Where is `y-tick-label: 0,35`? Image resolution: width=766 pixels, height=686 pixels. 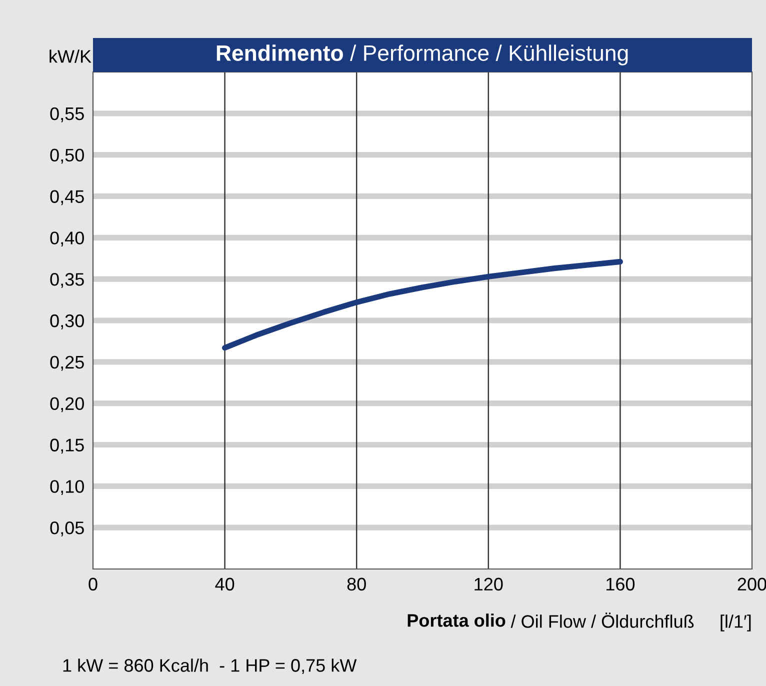 y-tick-label: 0,35 is located at coordinates (67, 280).